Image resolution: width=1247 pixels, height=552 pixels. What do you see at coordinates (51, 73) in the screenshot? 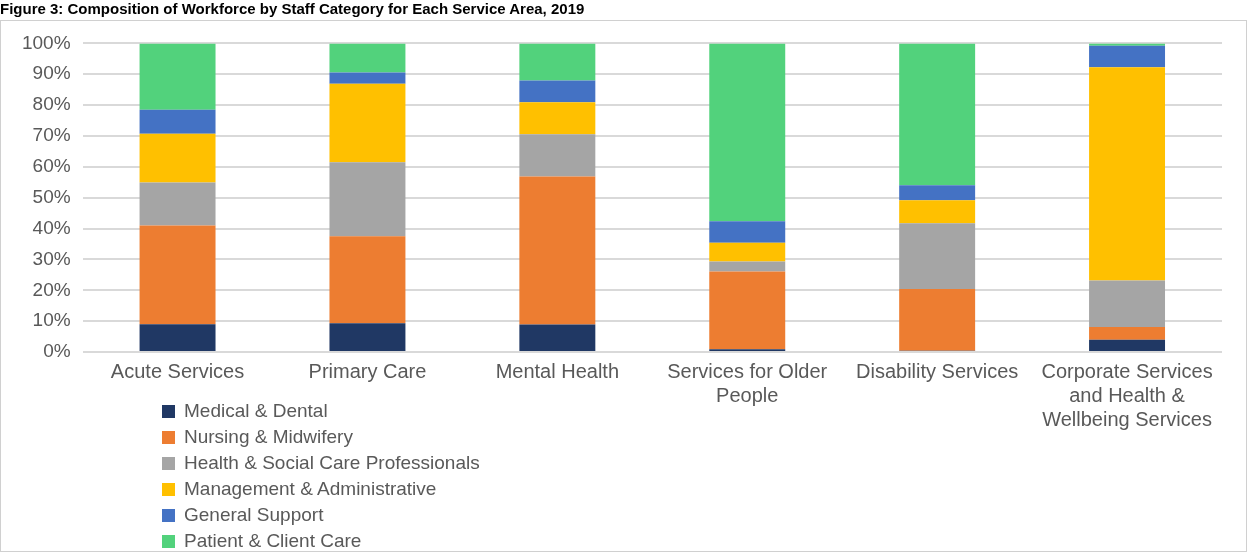
I see `y-tick-label: 90%` at bounding box center [51, 73].